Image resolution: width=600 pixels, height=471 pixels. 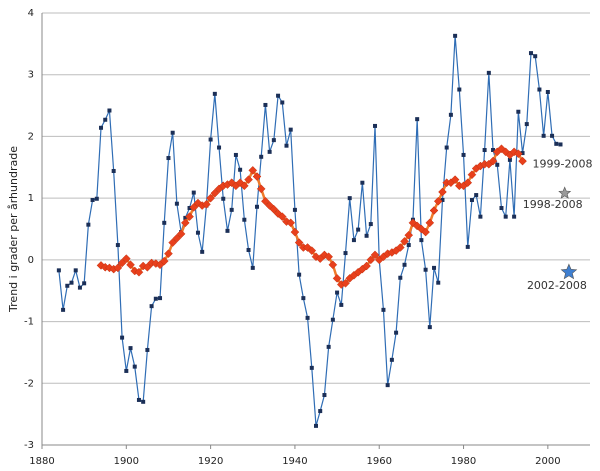 What do you see at coordinates (29, 445) in the screenshot?
I see `y-tick-label: -3` at bounding box center [29, 445].